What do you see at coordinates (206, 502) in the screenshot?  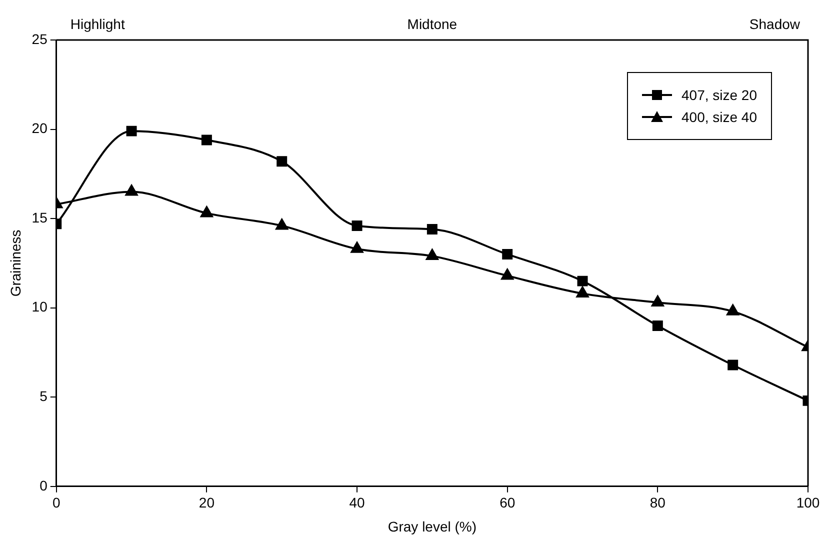 I see `x-tick-label: 20` at bounding box center [206, 502].